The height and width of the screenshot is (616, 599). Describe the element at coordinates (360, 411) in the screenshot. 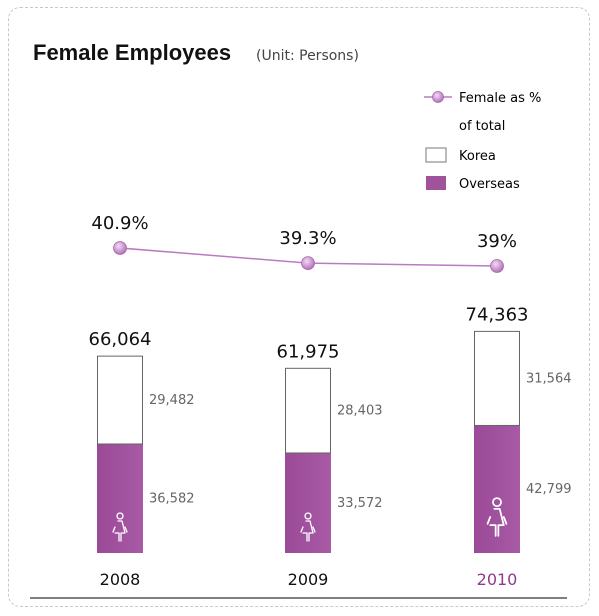

I see `korea-value-label-2009: 28,403` at that location.